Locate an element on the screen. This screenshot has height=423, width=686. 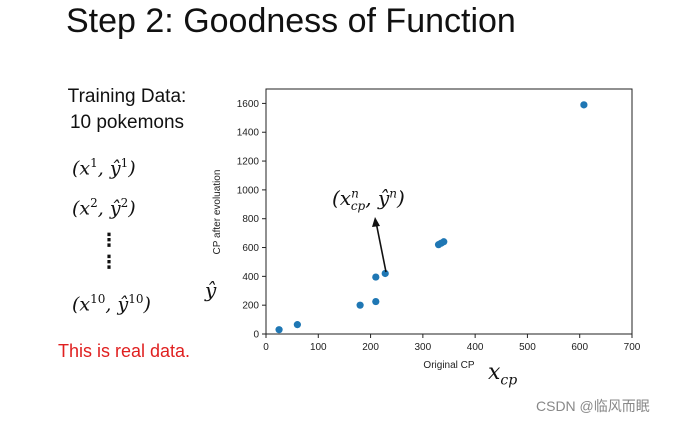
y-tick-label-4: 800 is located at coordinates (250, 219).